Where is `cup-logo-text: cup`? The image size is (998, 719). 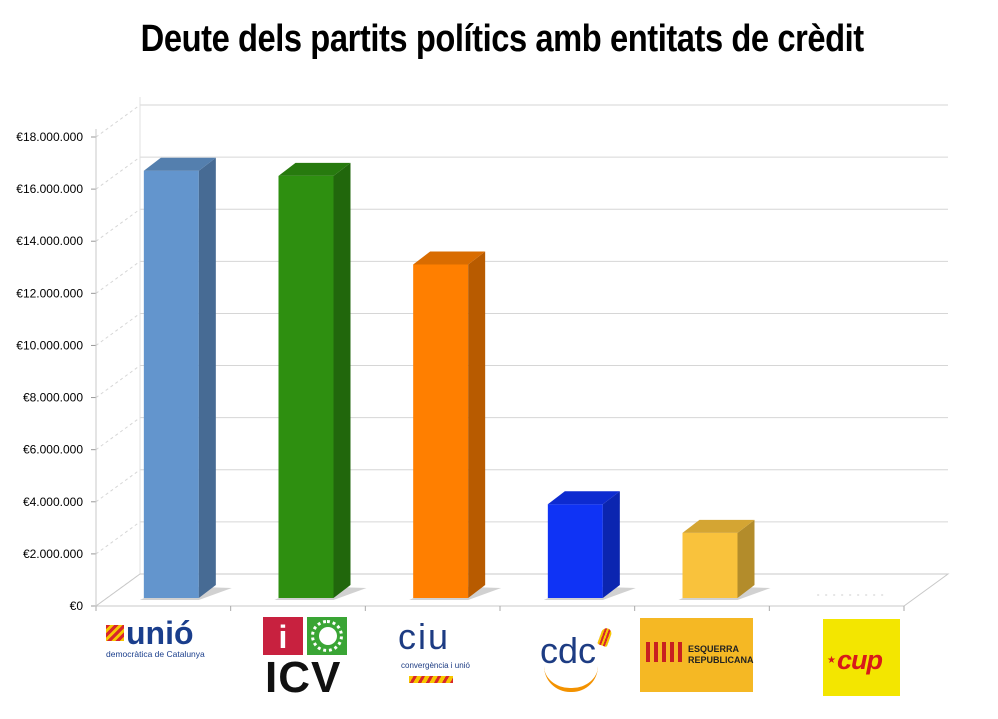
cup-logo-text: cup is located at coordinates (860, 660).